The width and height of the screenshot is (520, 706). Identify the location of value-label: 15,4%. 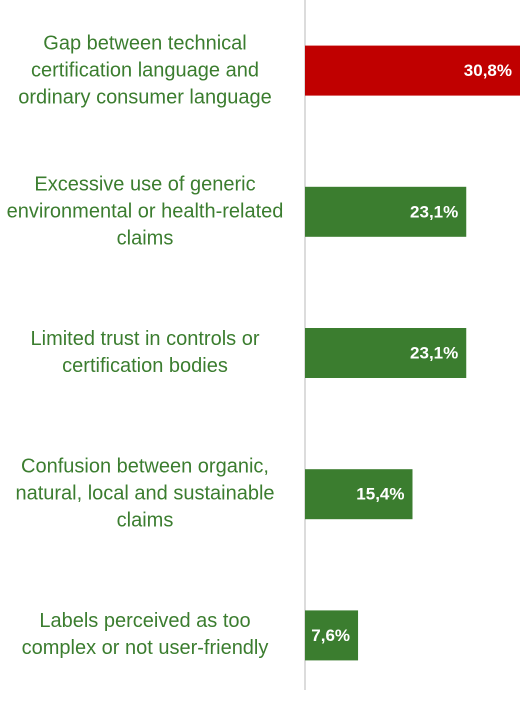
(380, 494).